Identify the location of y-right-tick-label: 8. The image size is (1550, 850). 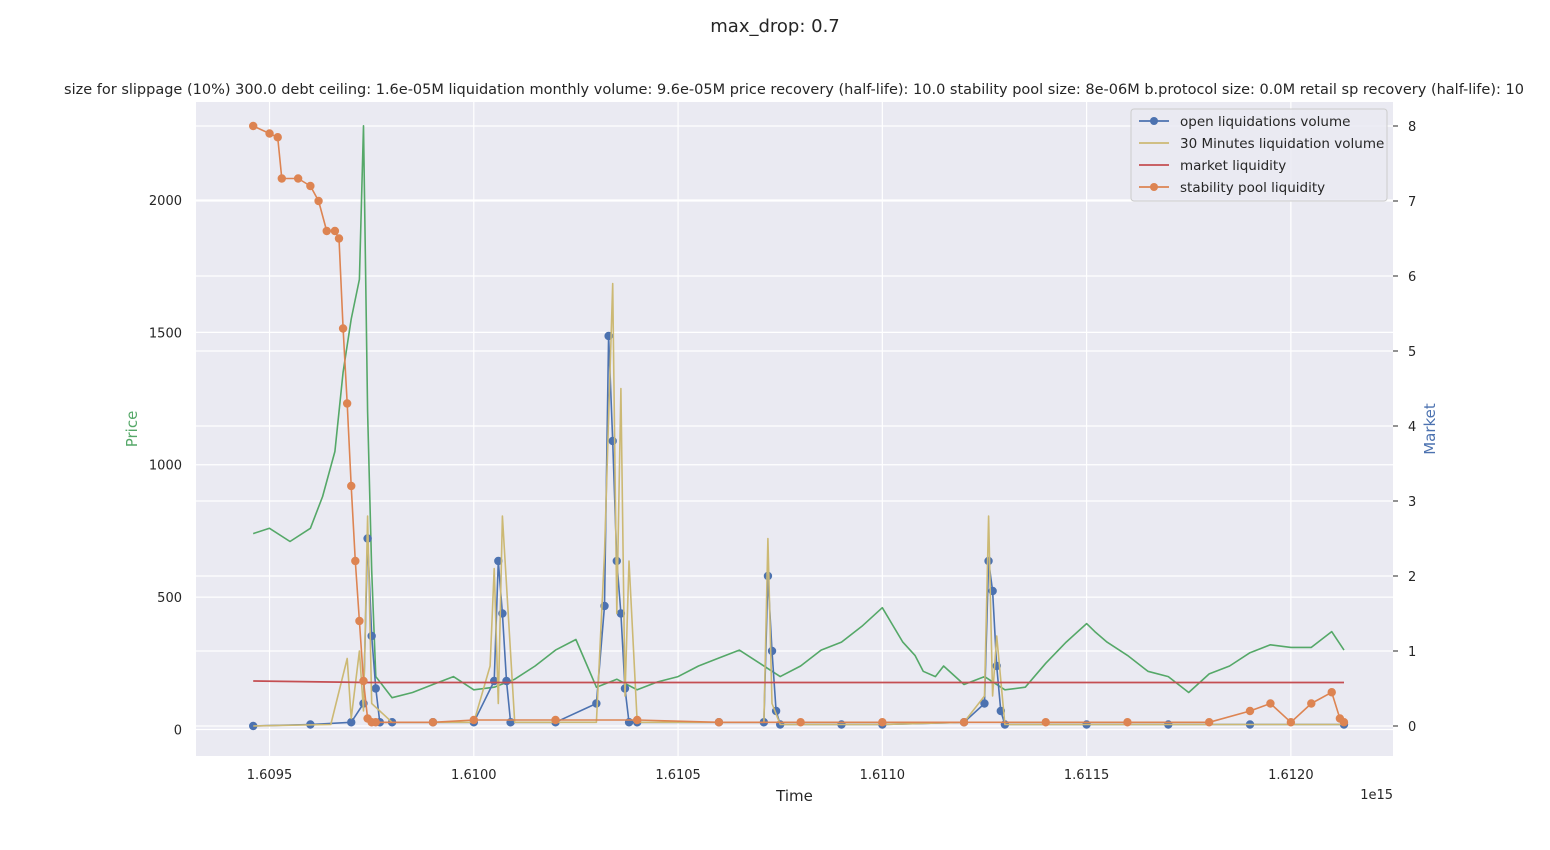
(1412, 127).